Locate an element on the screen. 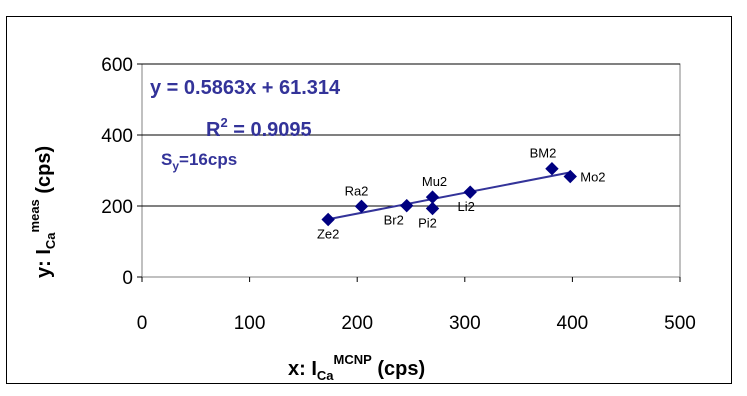 Image resolution: width=747 pixels, height=396 pixels. x-axis-ticks: 0 100 200 300 400 500 is located at coordinates (416, 305).